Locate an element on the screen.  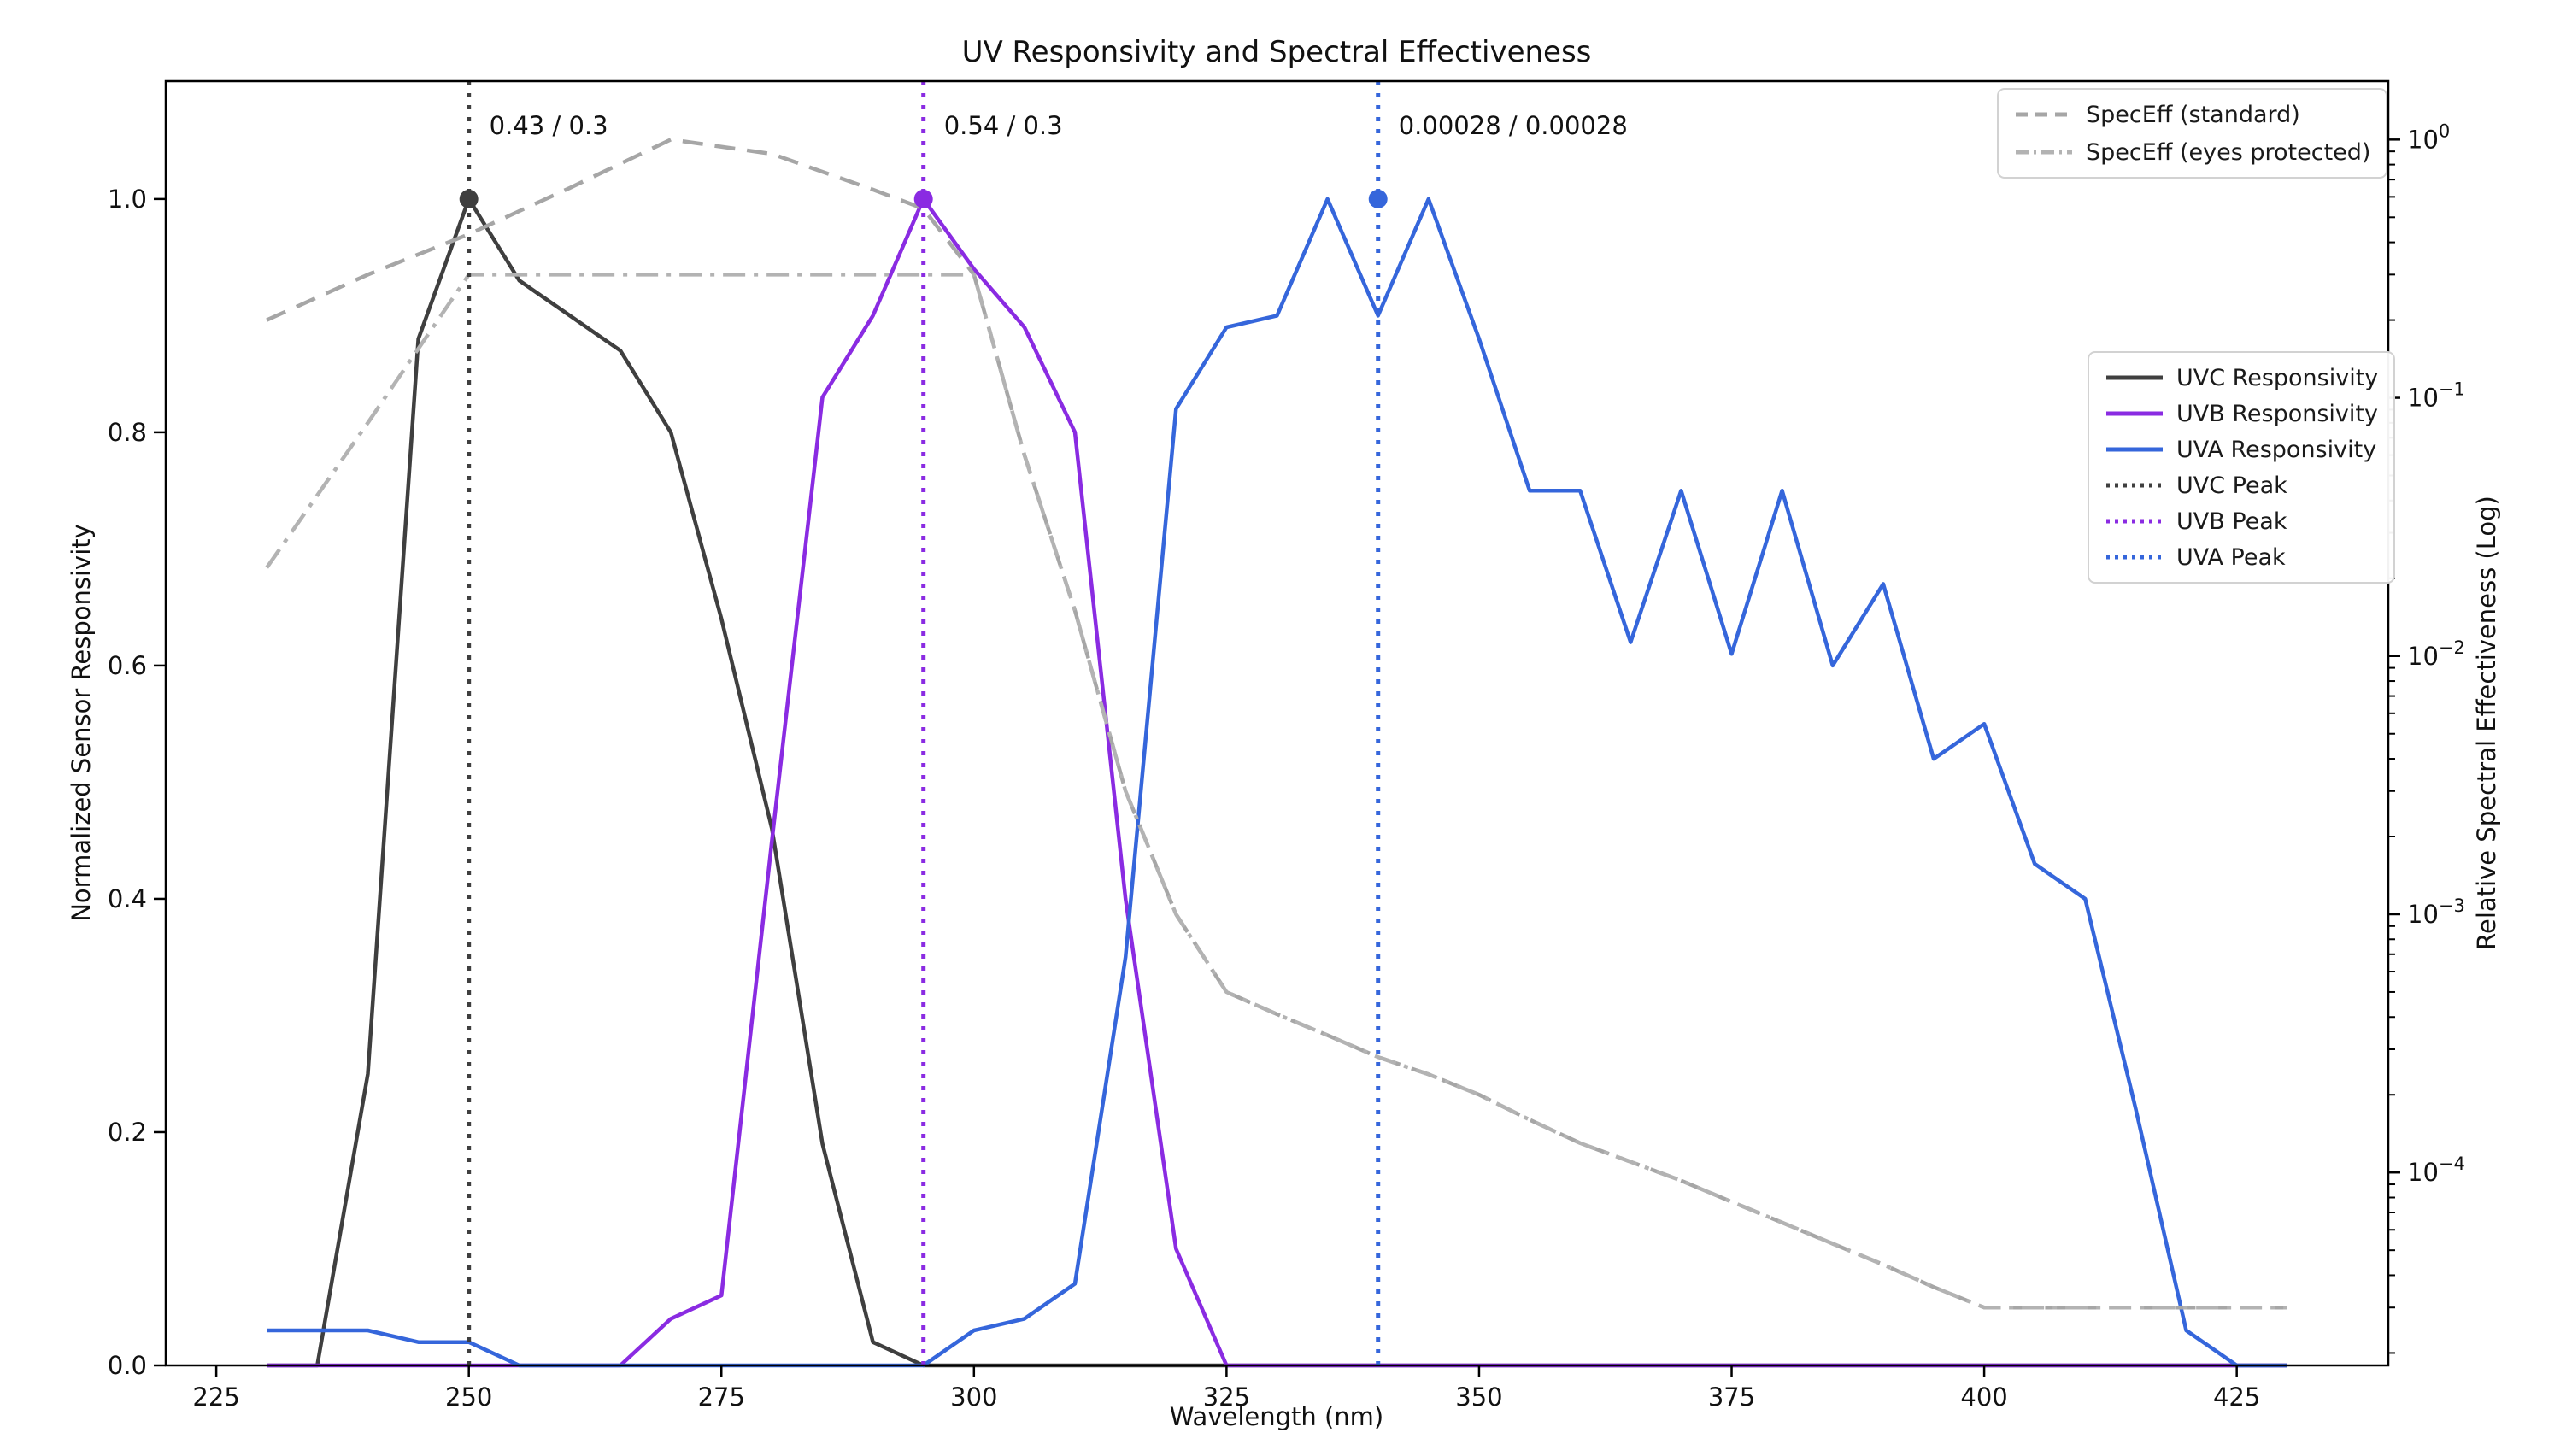
left-y-tick-label: 0.4 is located at coordinates (127, 899).